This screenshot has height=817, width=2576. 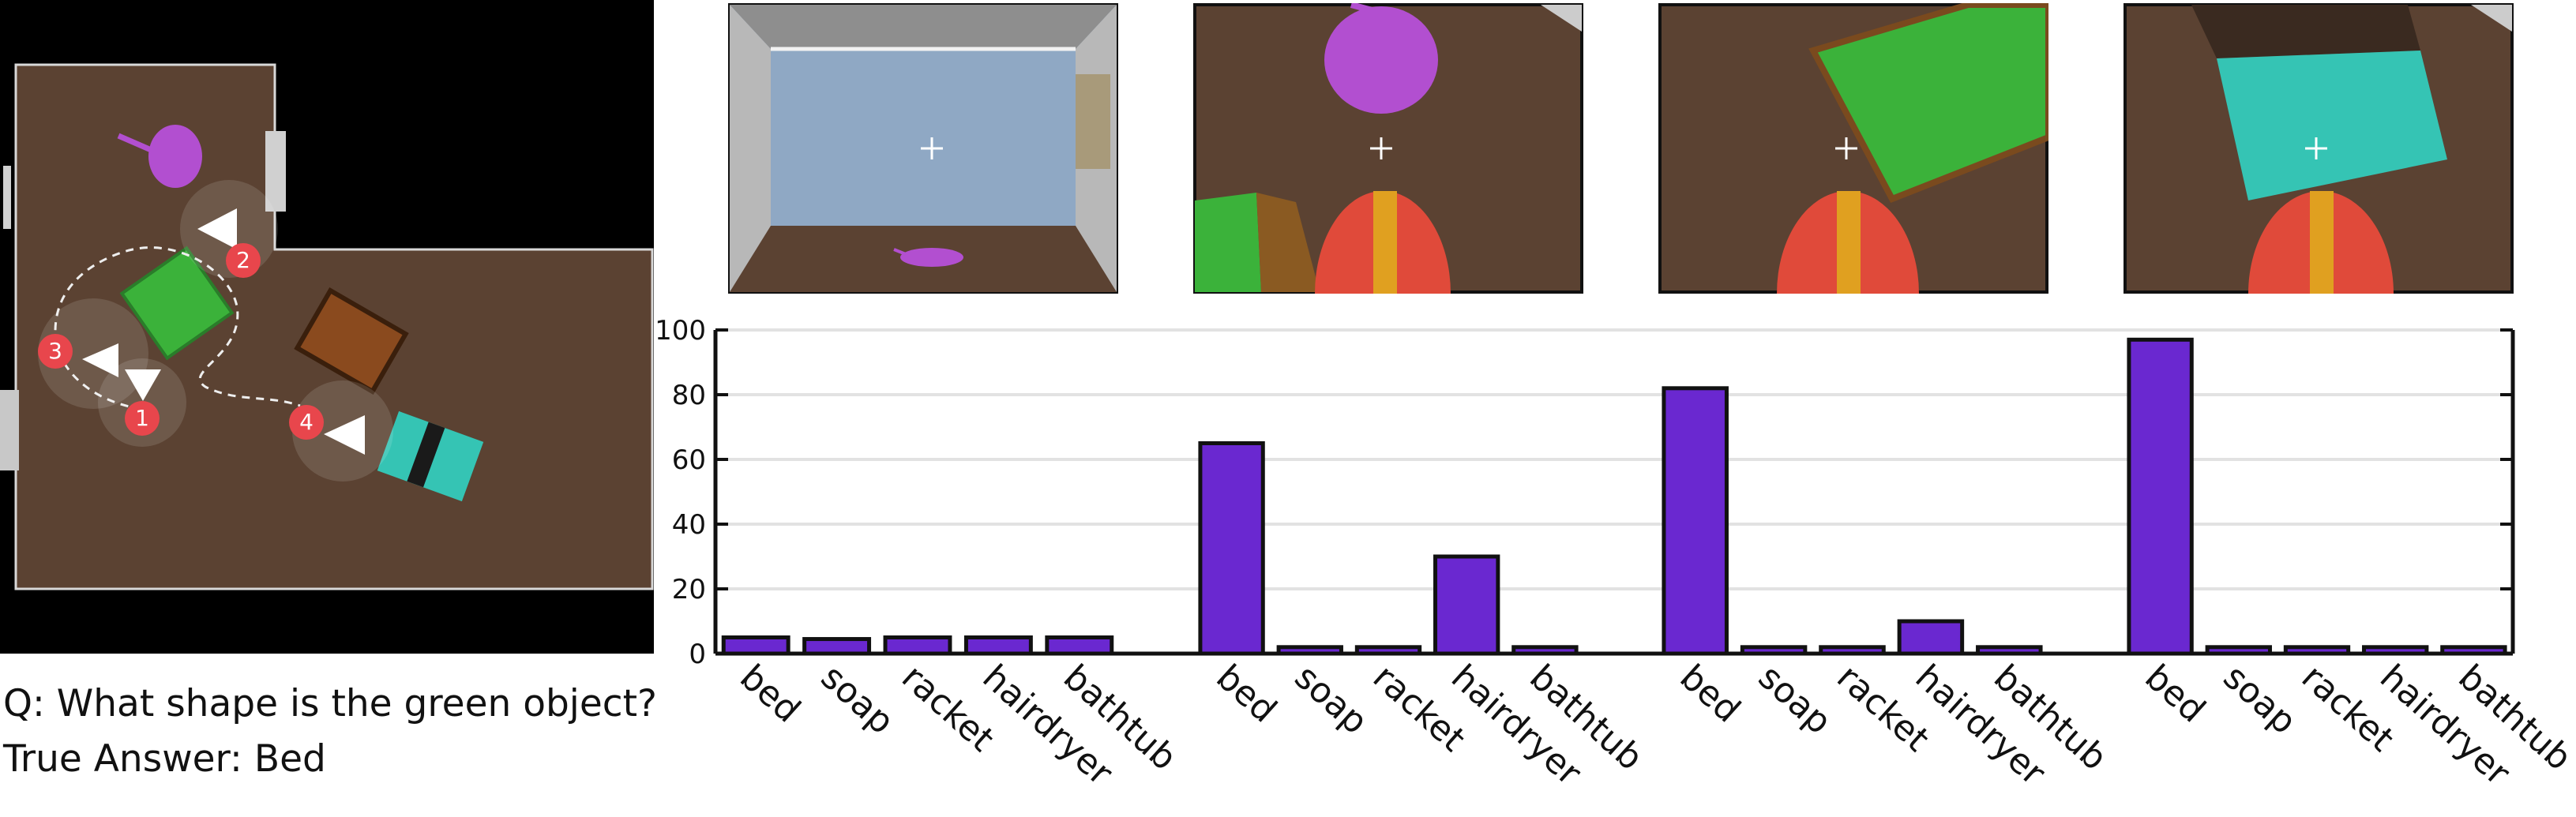 What do you see at coordinates (164, 759) in the screenshot?
I see `true-answer-text: True Answer: Bed` at bounding box center [164, 759].